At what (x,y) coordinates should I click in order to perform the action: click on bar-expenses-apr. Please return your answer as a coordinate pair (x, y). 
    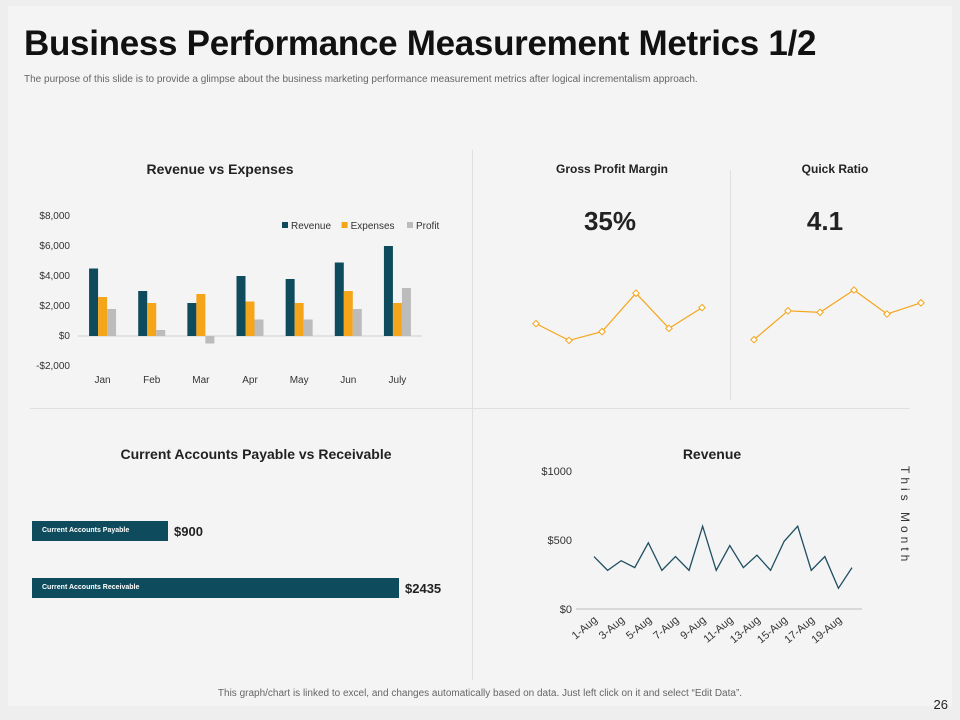
    Looking at the image, I should click on (250, 318).